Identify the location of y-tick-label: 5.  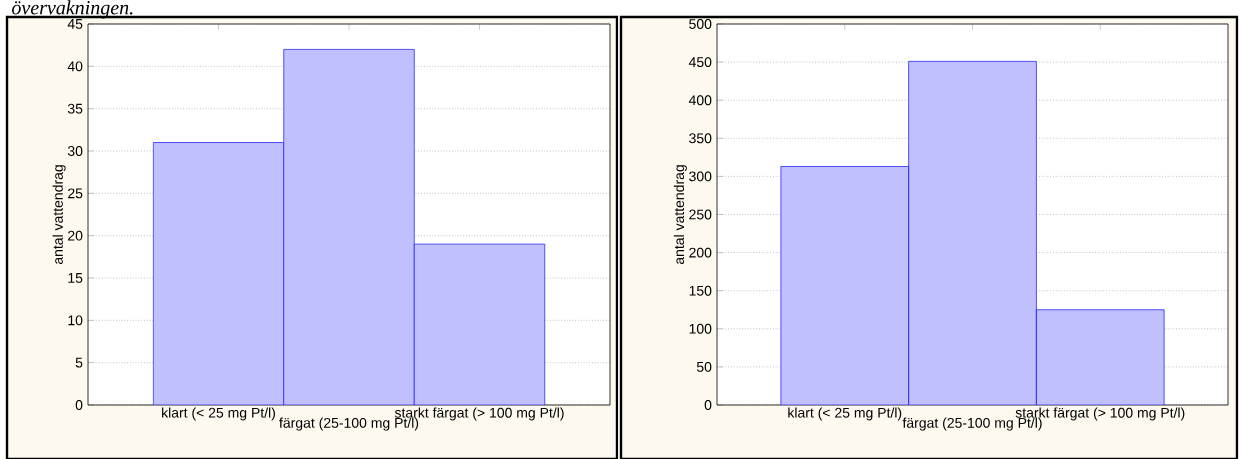
(79, 362).